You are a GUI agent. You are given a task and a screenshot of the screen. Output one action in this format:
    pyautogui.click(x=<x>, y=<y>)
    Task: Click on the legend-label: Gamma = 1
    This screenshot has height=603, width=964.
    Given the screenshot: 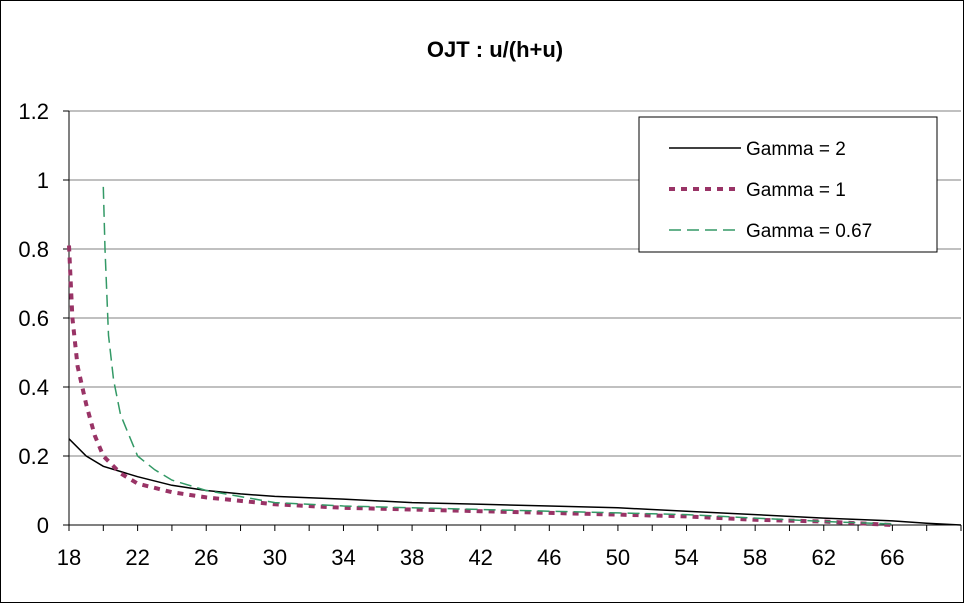 What is the action you would take?
    pyautogui.click(x=796, y=190)
    